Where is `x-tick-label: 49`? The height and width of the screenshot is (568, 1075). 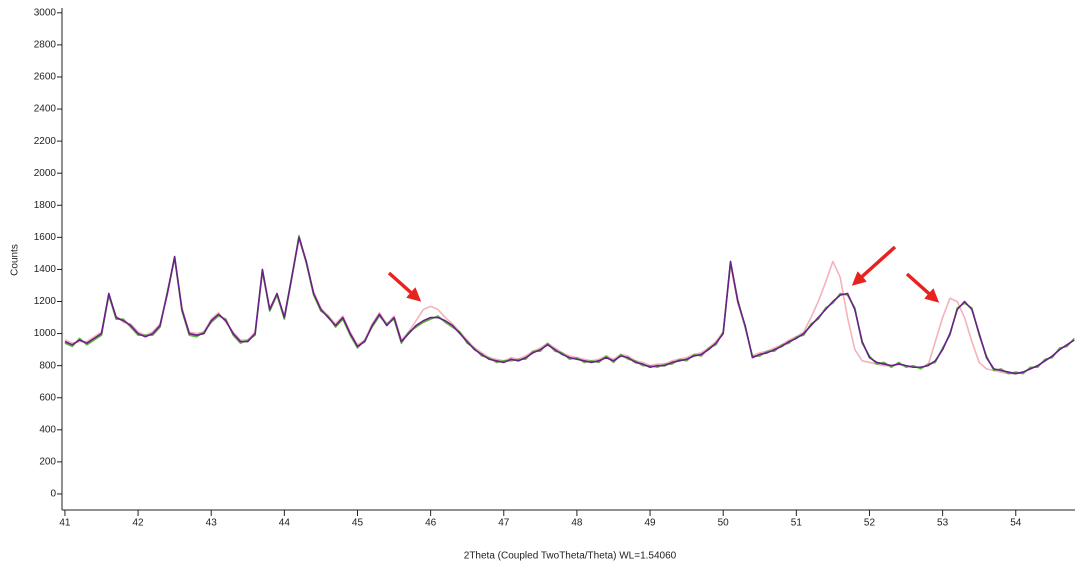 x-tick-label: 49 is located at coordinates (650, 523).